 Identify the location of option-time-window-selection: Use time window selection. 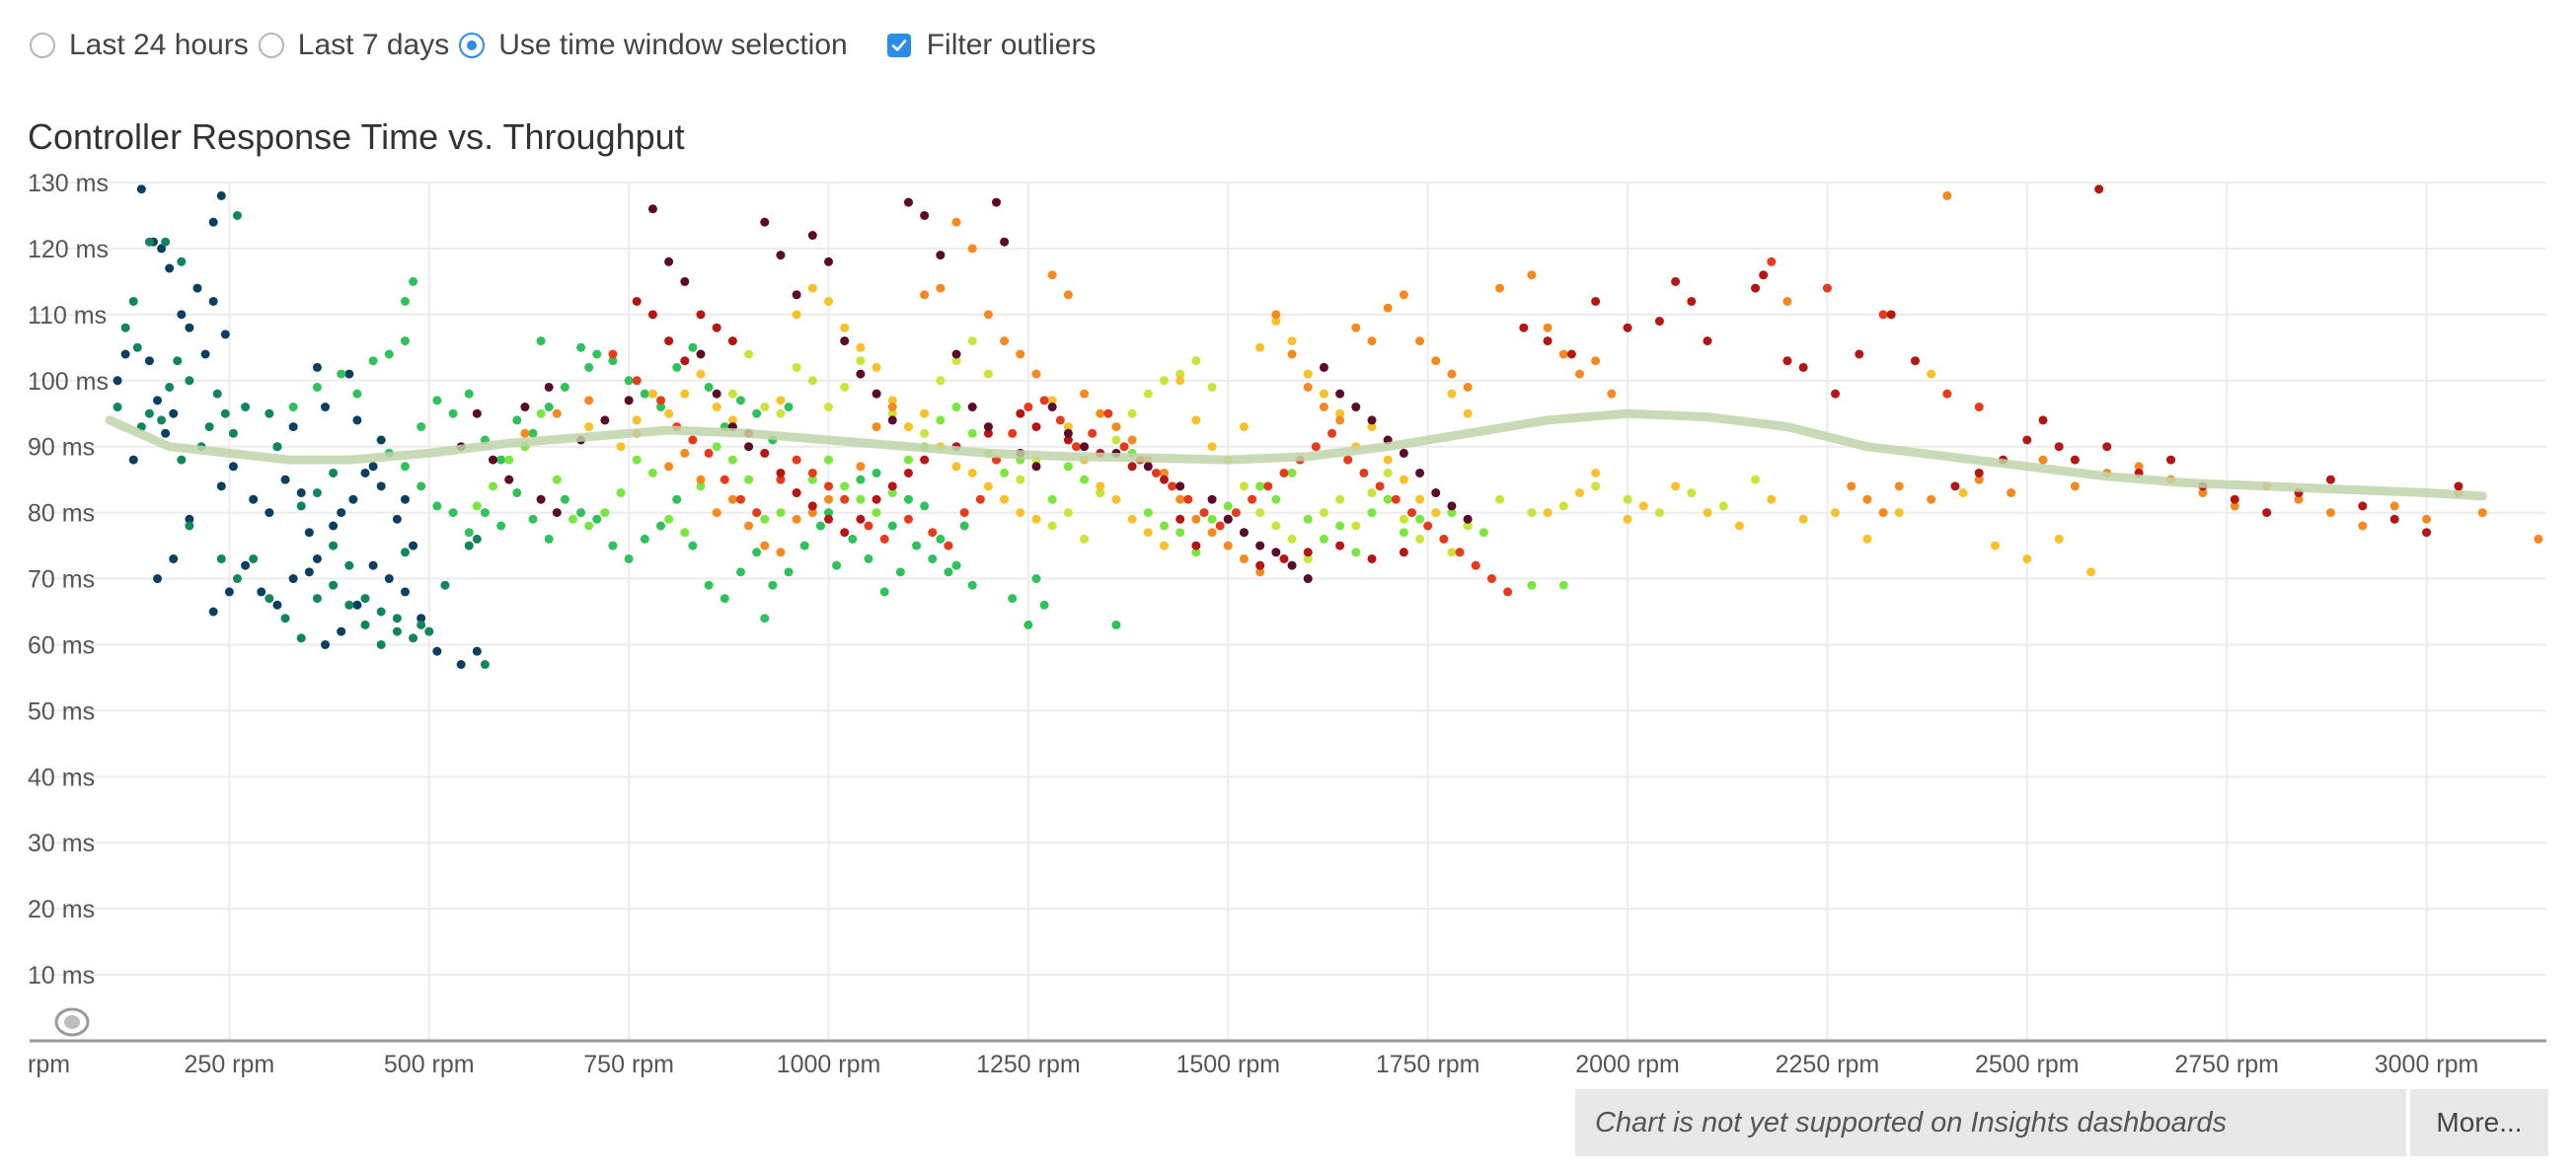
(653, 45).